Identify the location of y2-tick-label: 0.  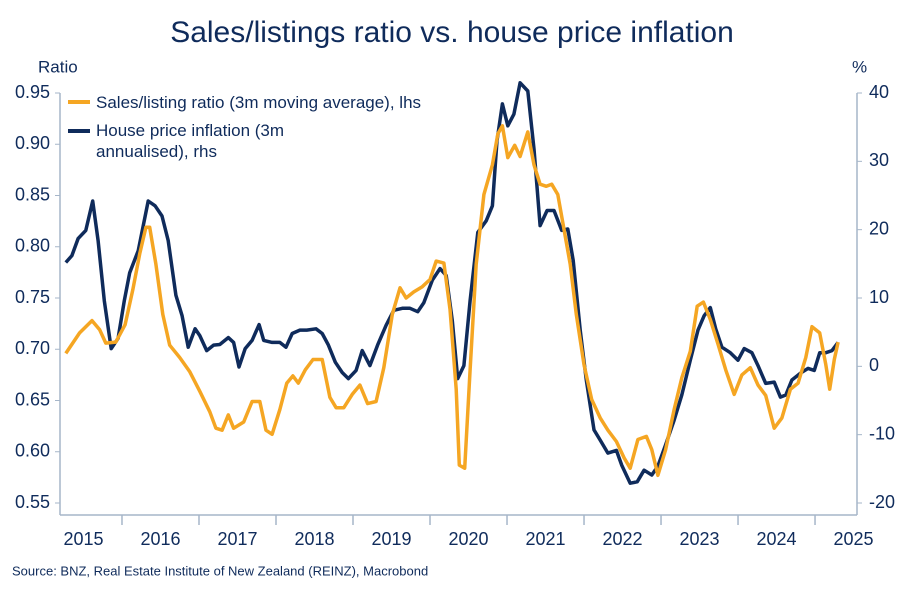
(874, 365).